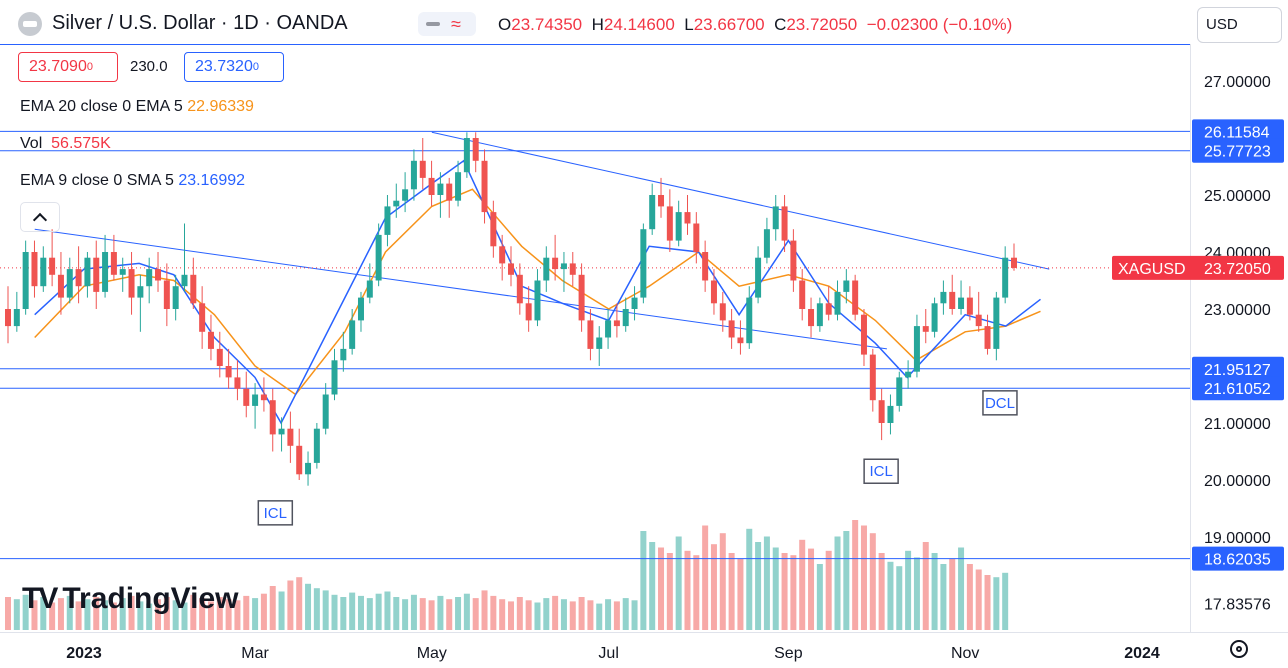 This screenshot has width=1288, height=668. Describe the element at coordinates (1237, 152) in the screenshot. I see `level-price-label: 25.77723` at that location.